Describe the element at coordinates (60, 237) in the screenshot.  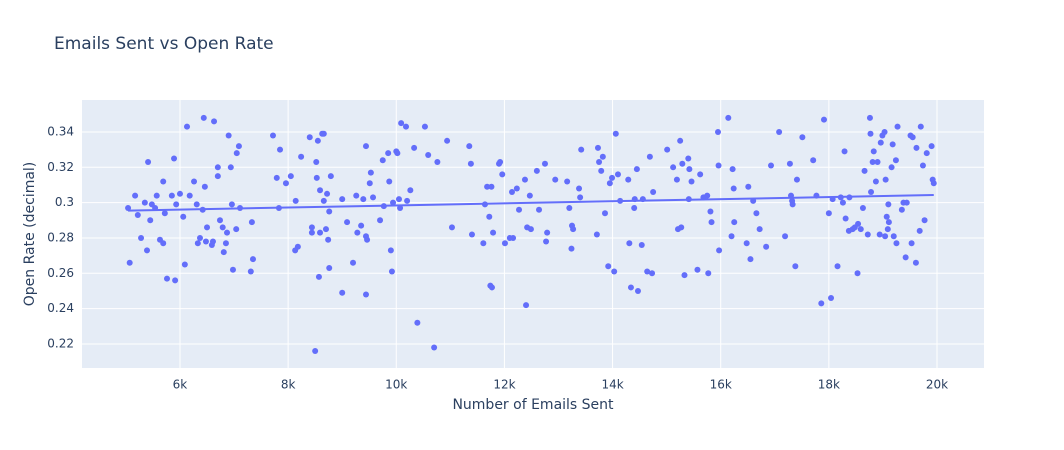
I see `y-tick-label: 0.28` at that location.